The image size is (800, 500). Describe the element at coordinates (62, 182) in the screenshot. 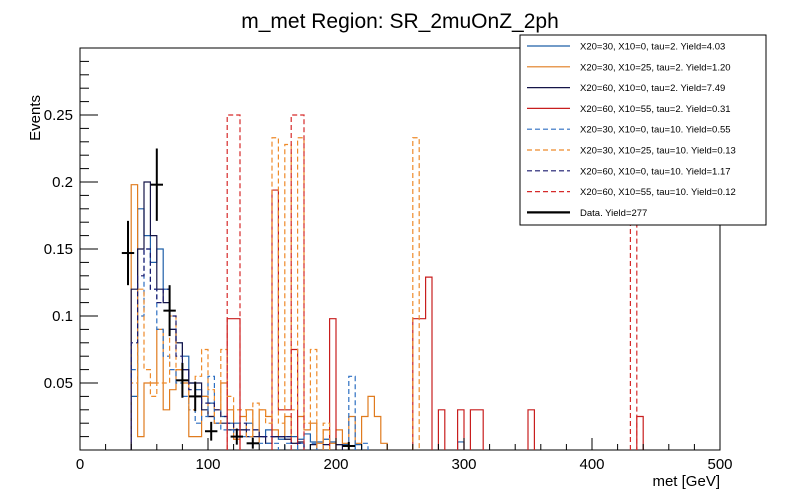

I see `y-tick-label: 0.2` at that location.